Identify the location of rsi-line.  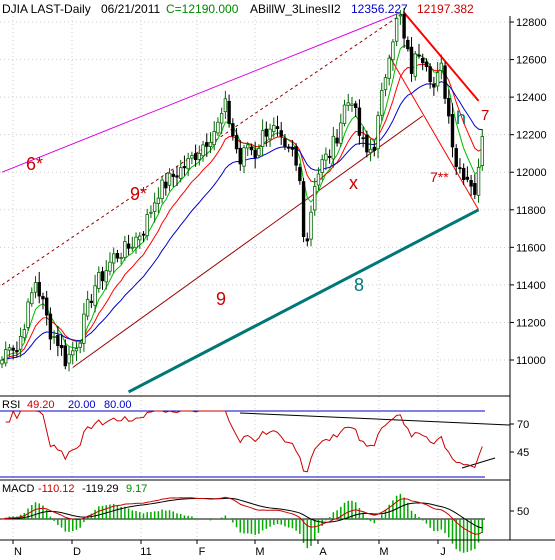
(244, 441).